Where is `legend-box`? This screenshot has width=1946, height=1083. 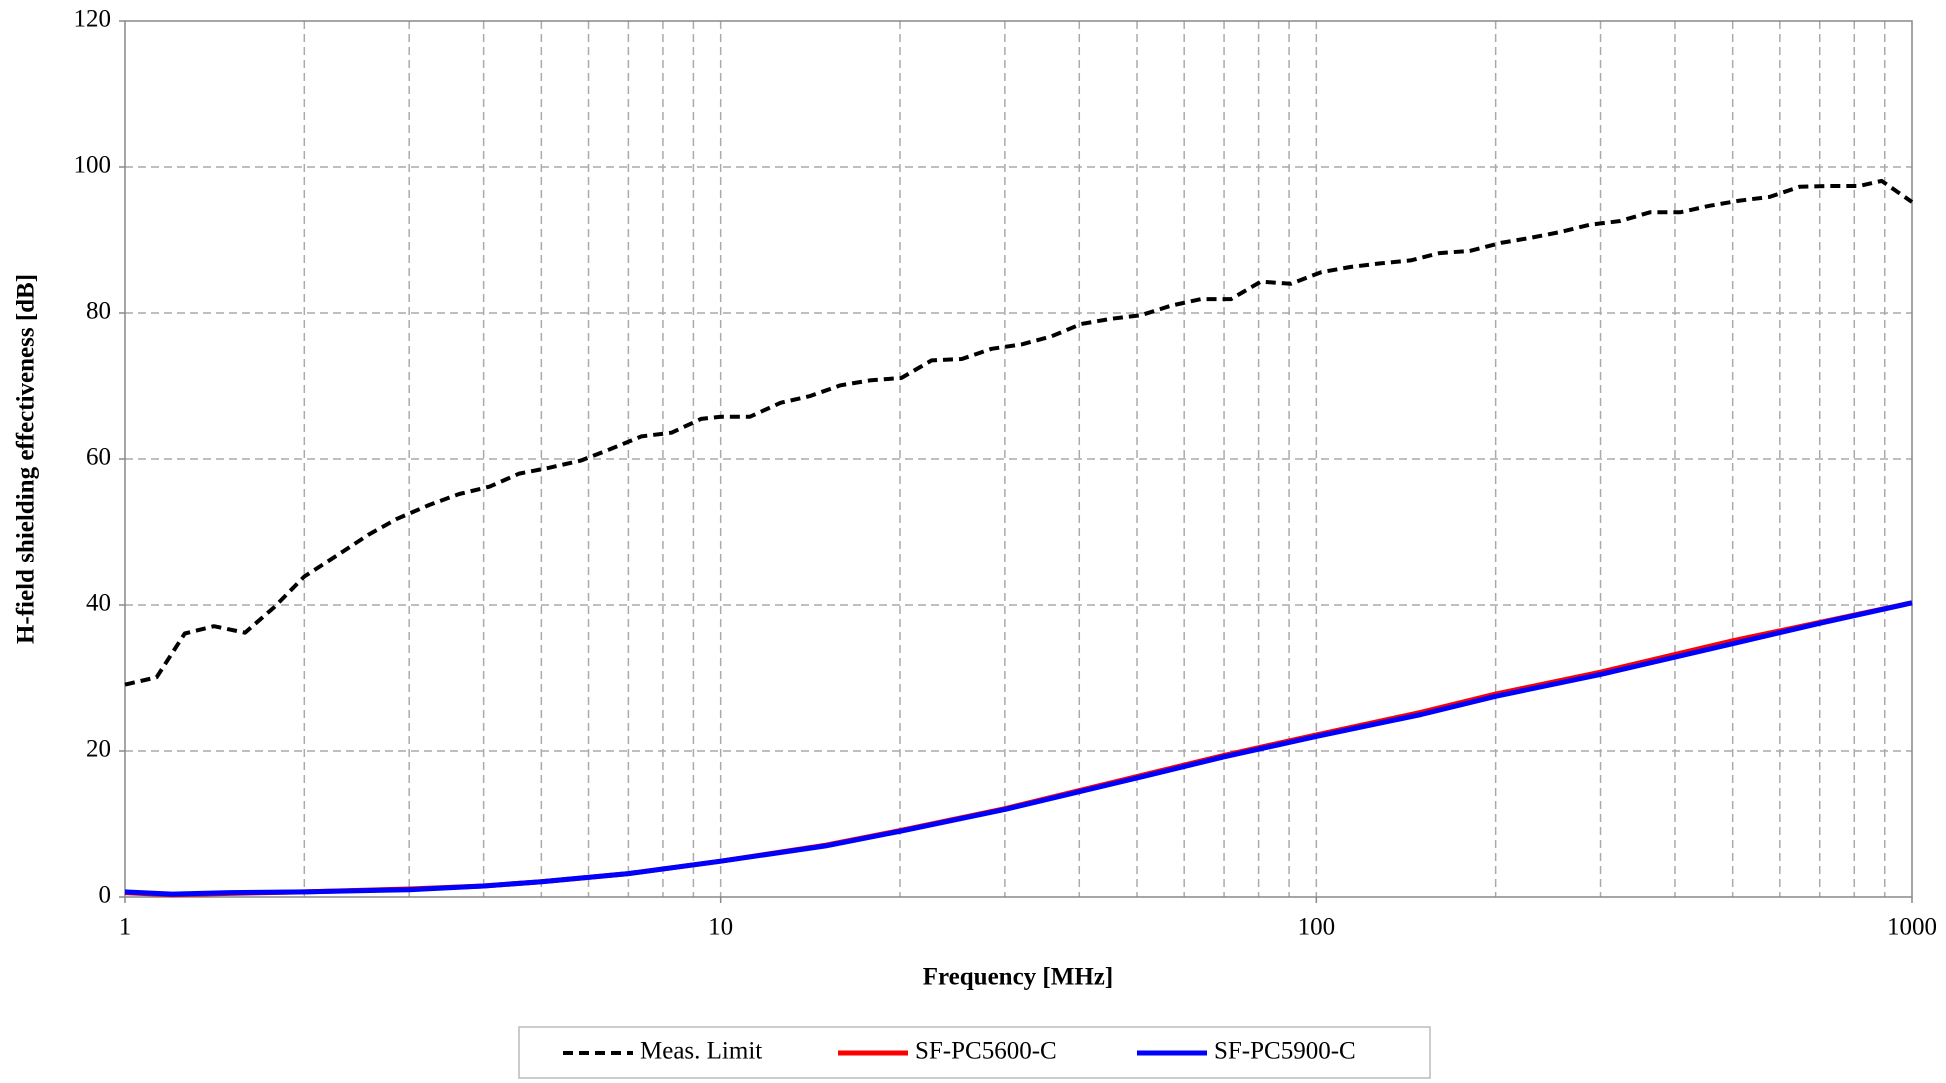 legend-box is located at coordinates (974, 1052).